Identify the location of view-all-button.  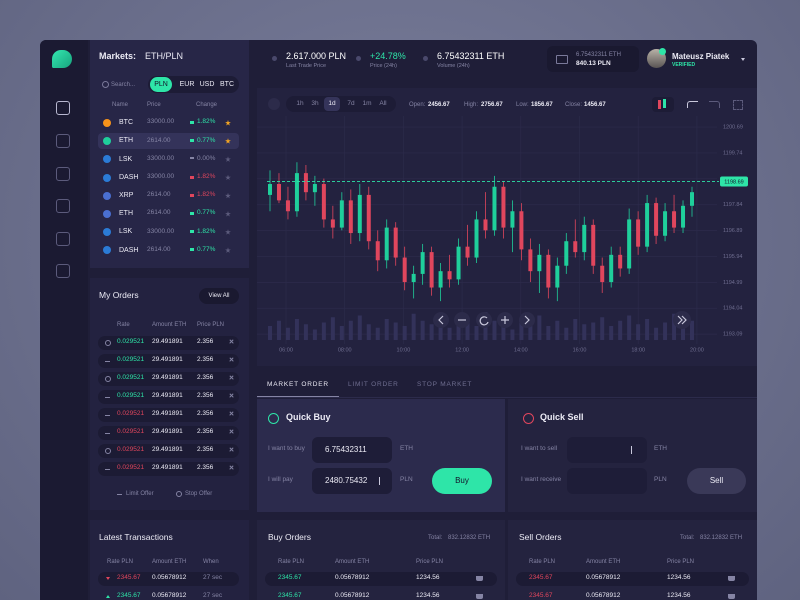
(219, 296).